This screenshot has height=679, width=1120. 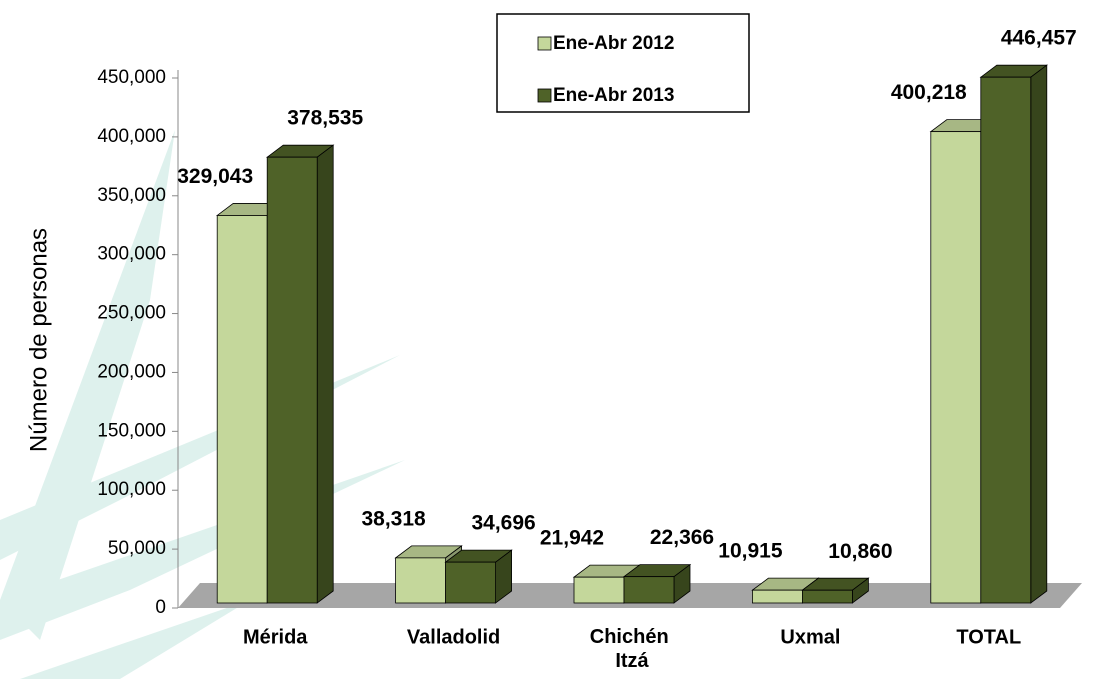 What do you see at coordinates (453, 637) in the screenshot?
I see `x-tick-label: Valladolid` at bounding box center [453, 637].